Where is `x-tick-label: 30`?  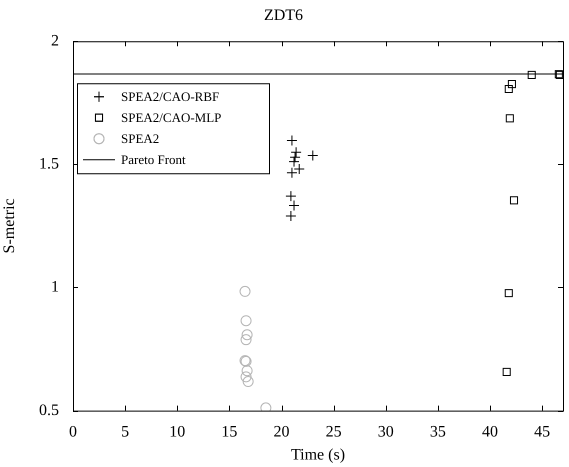 x-tick-label: 30 is located at coordinates (386, 431).